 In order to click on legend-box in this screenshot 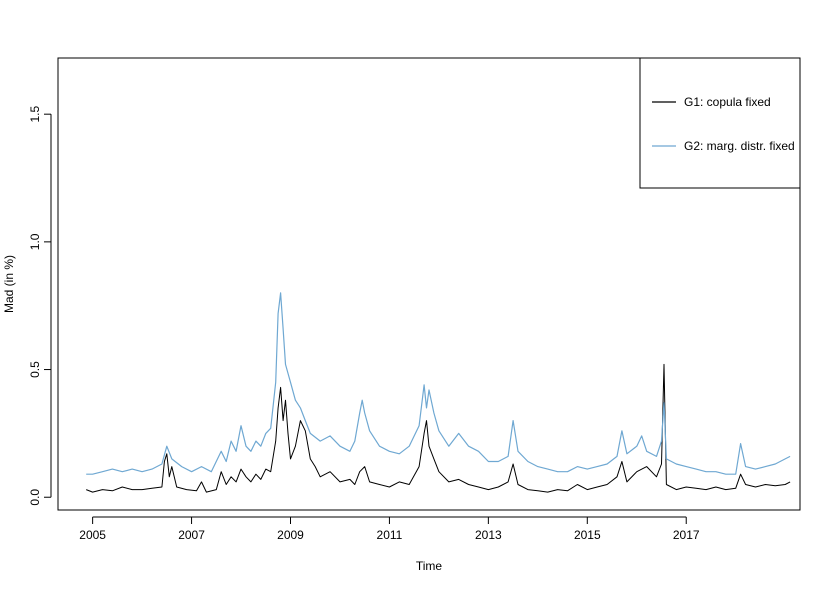, I will do `click(720, 123)`.